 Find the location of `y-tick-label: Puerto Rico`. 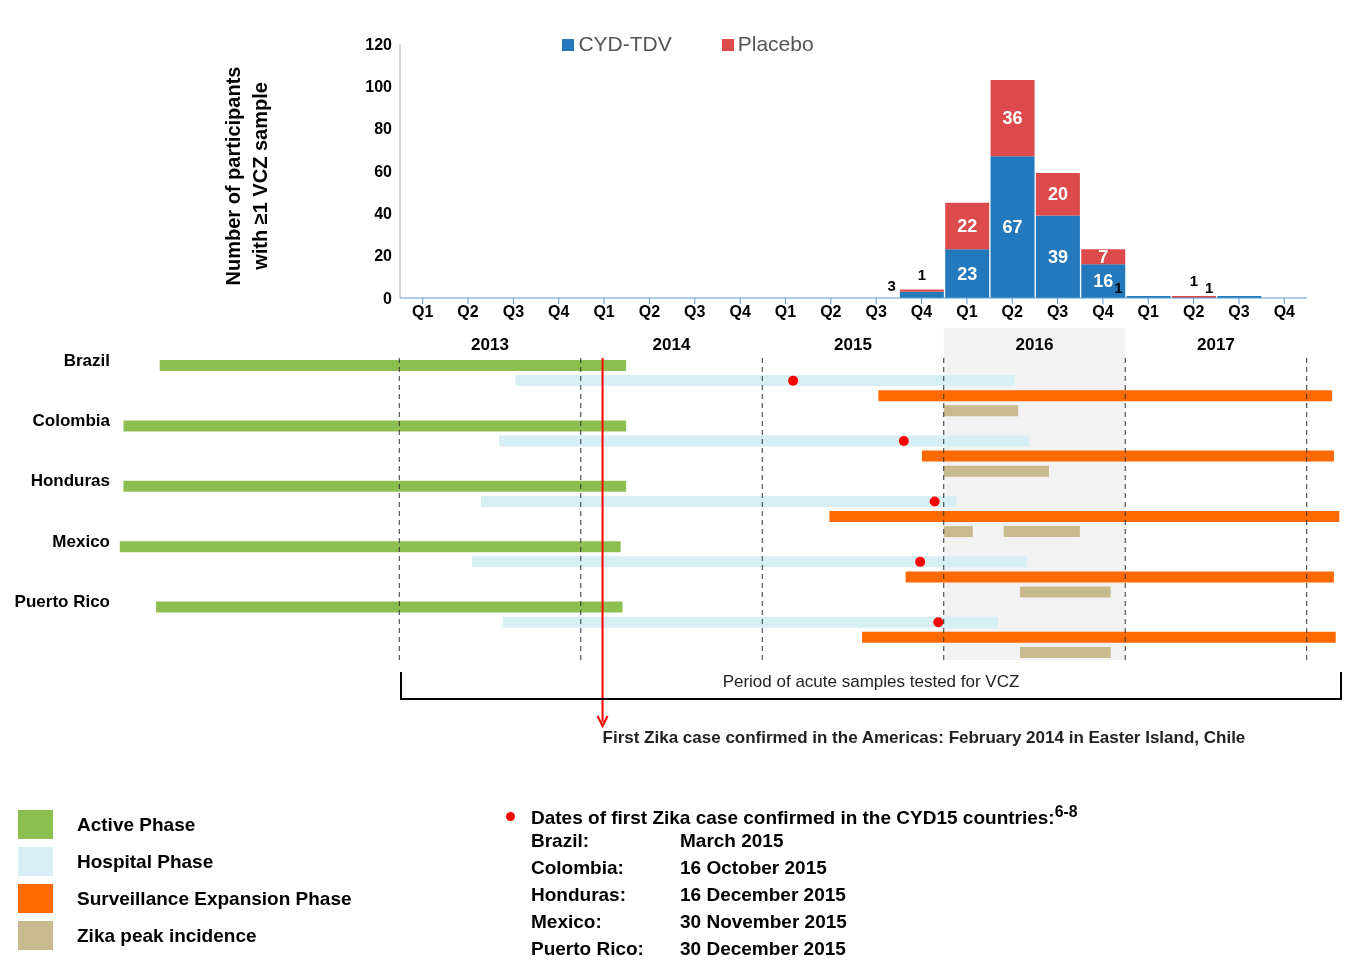

y-tick-label: Puerto Rico is located at coordinates (62, 602).